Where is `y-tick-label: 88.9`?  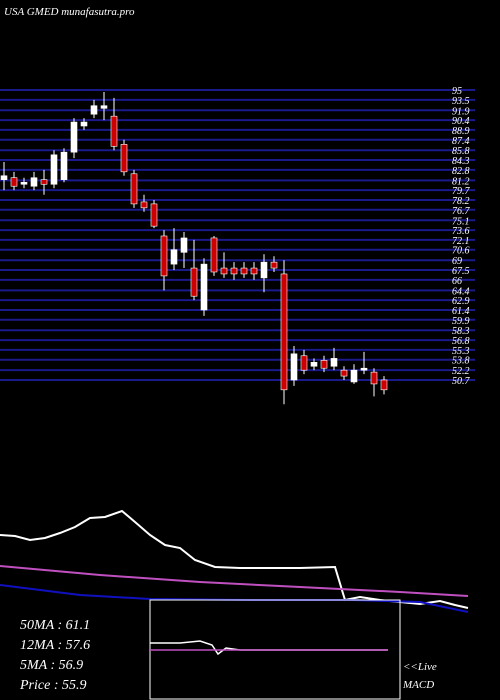
y-tick-label: 88.9 is located at coordinates (461, 131).